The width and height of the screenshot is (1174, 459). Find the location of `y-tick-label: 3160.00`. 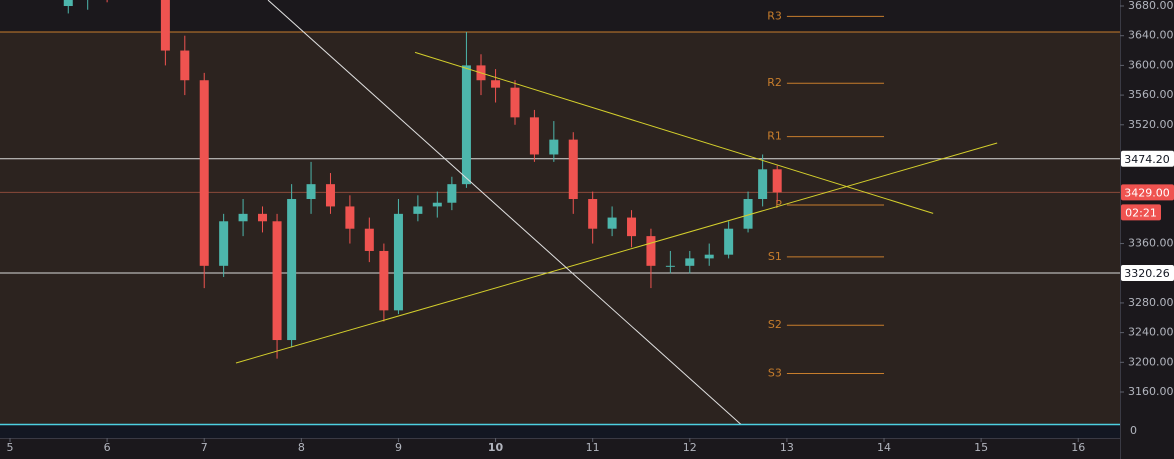

y-tick-label: 3160.00 is located at coordinates (1151, 391).